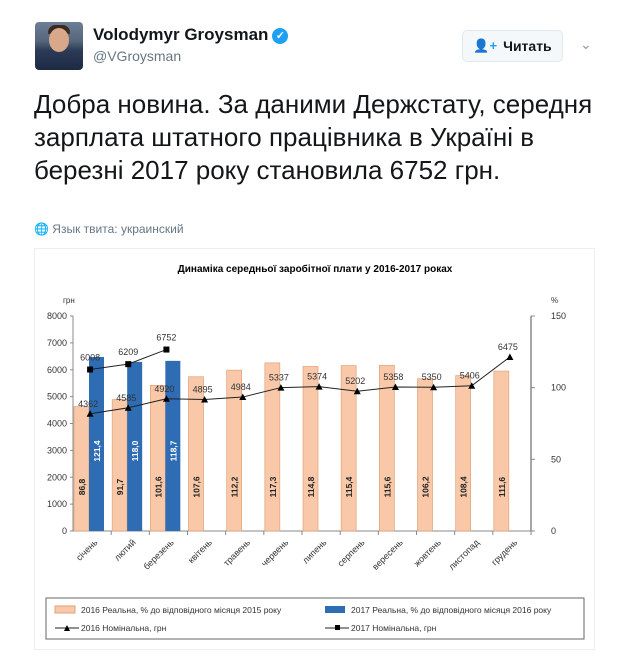 The image size is (619, 660). I want to click on user-name: Volodymyr Groysman ✓, so click(191, 35).